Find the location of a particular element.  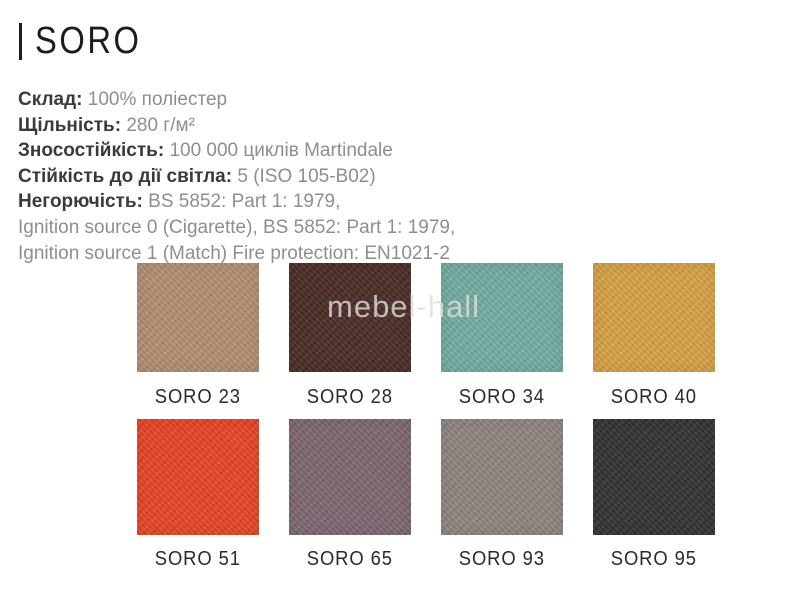

swatch-label: SORO 28 is located at coordinates (350, 397).